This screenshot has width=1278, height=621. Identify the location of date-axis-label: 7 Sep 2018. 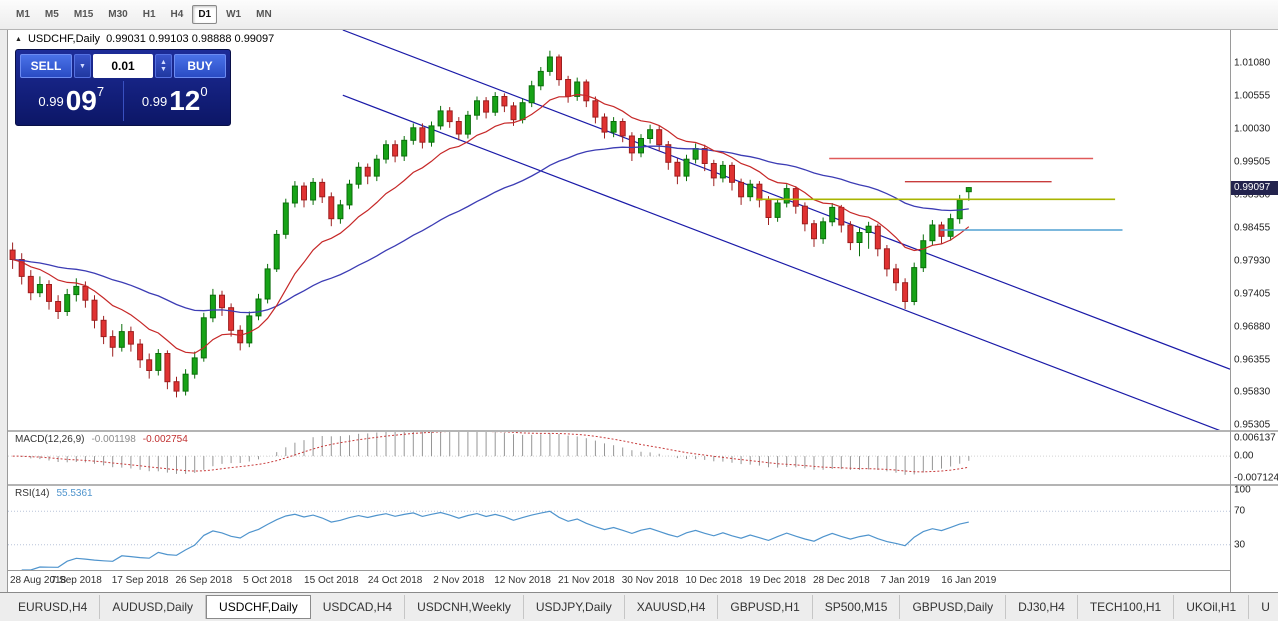
(76, 580).